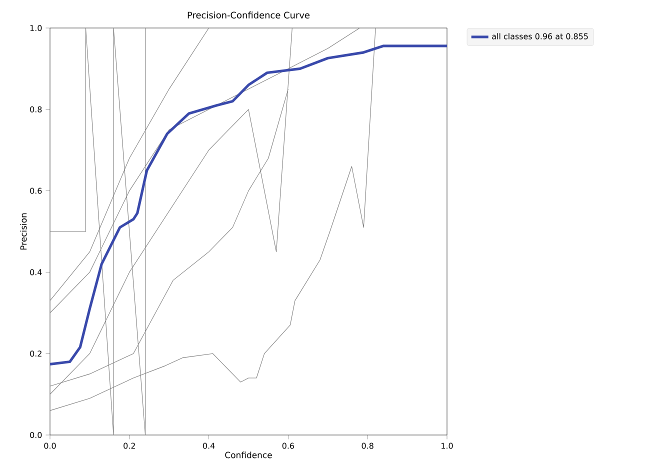 This screenshot has height=472, width=652. I want to click on chart-title: Precision-Confidence Curve, so click(249, 15).